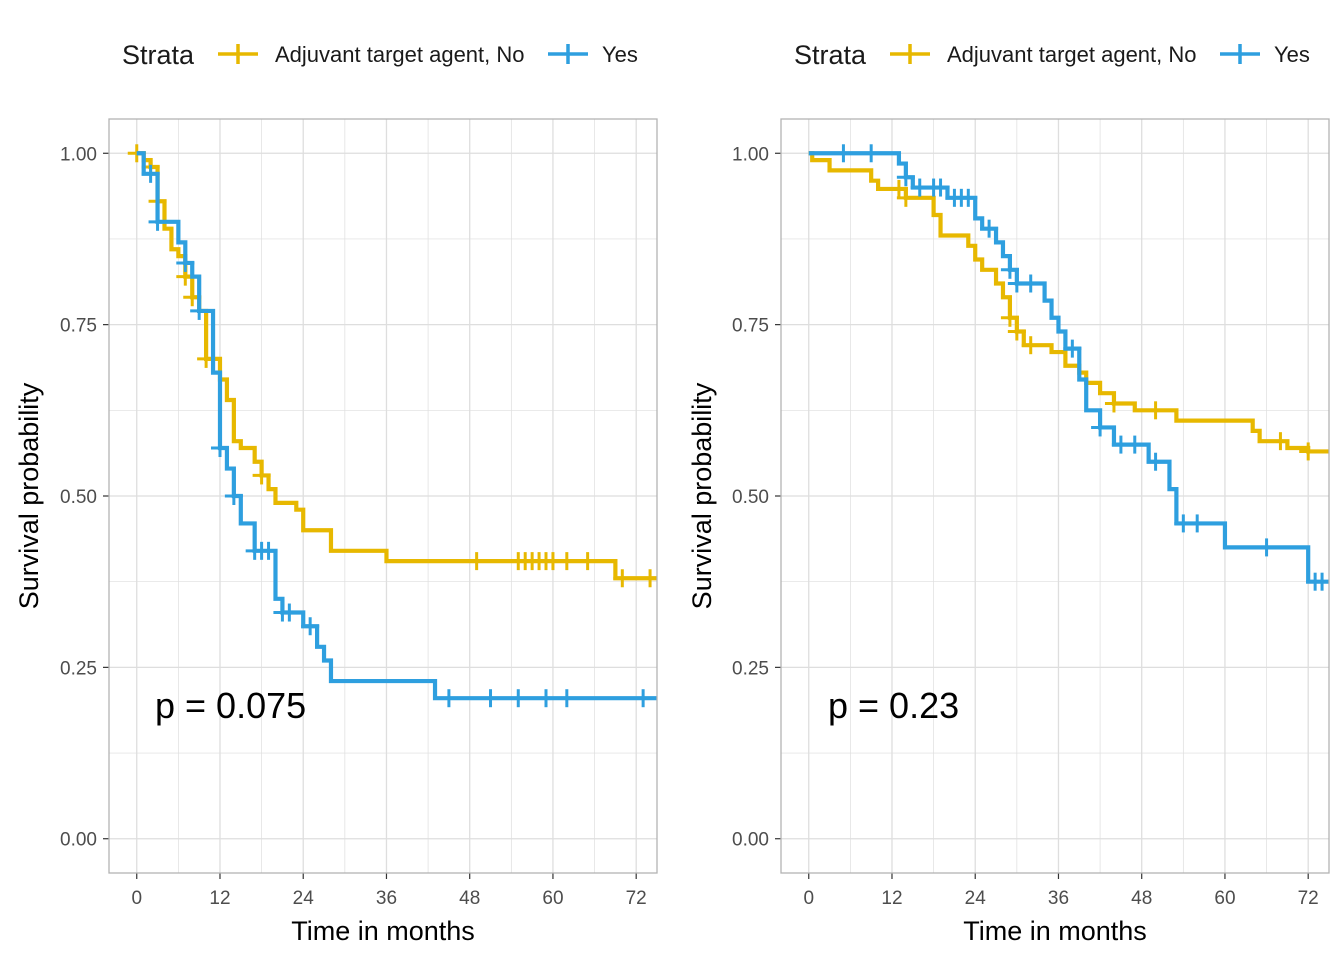 This screenshot has height=960, width=1344. I want to click on p-value-label: p = 0.075, so click(230, 705).